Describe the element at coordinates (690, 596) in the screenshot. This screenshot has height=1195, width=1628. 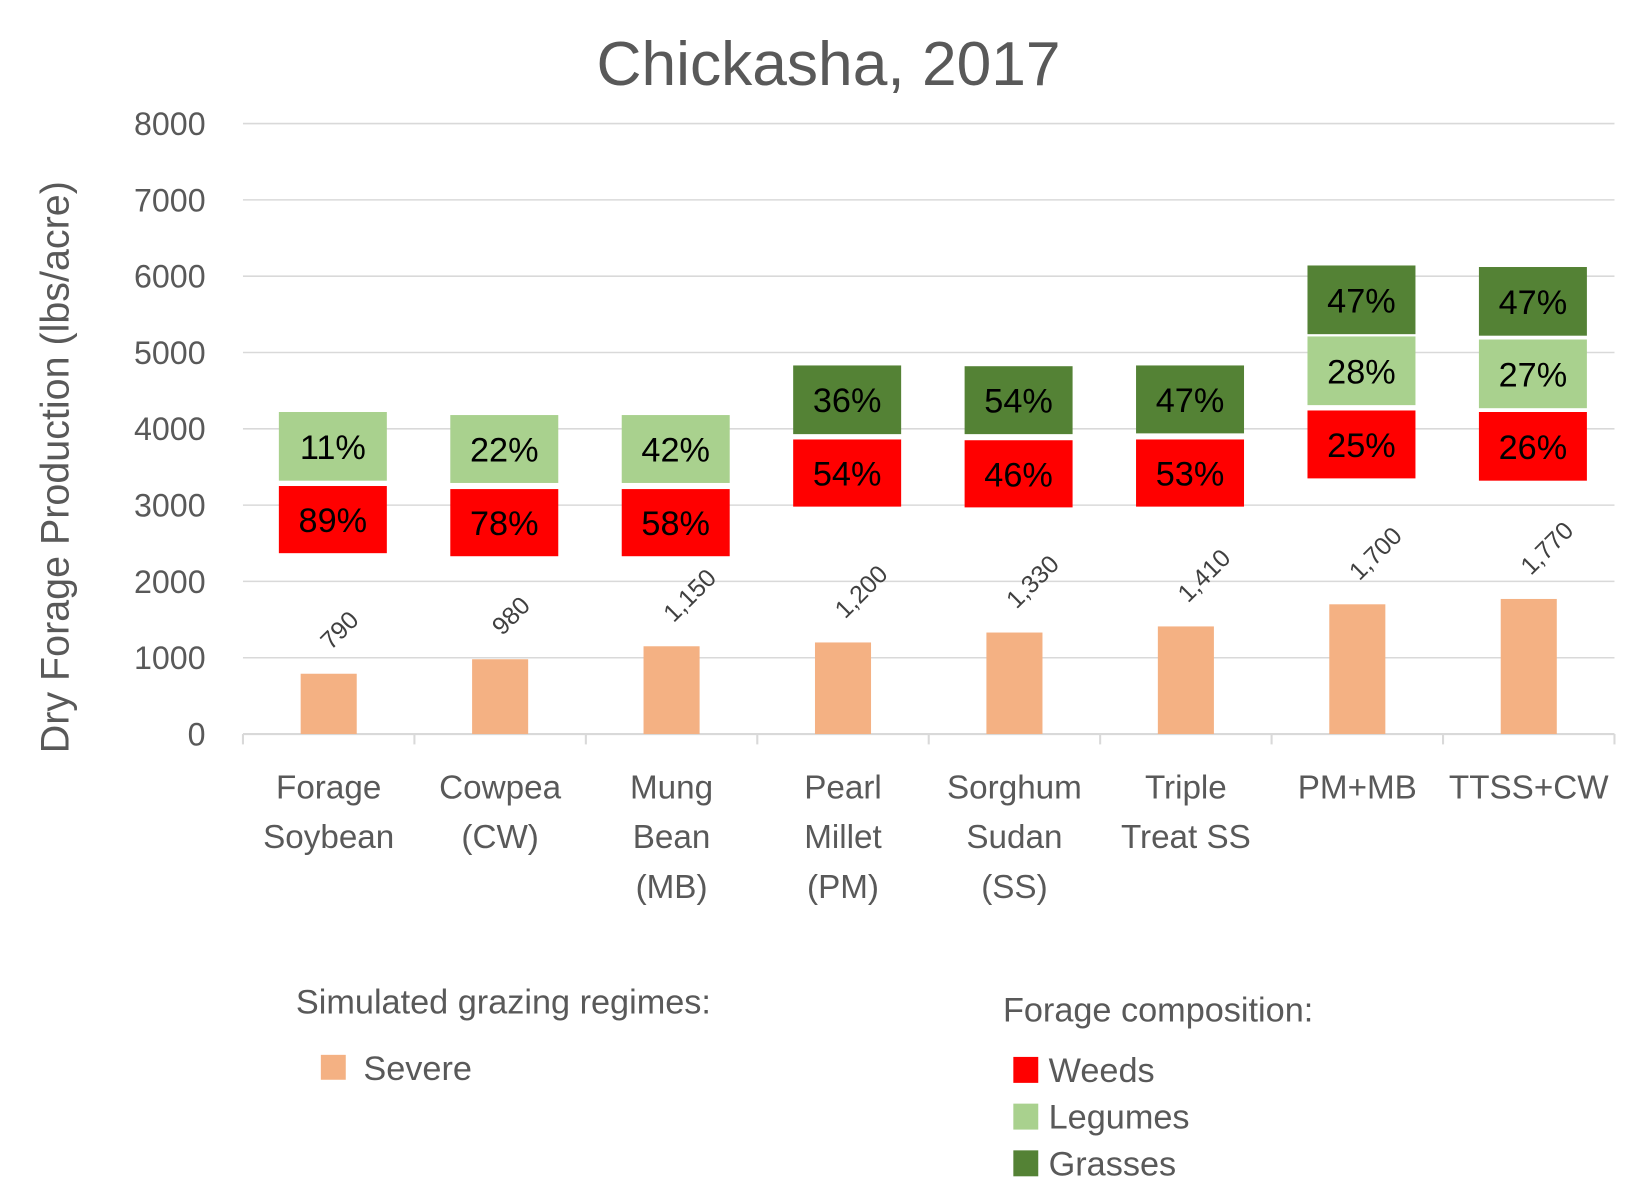
I see `data-label: 1,150` at that location.